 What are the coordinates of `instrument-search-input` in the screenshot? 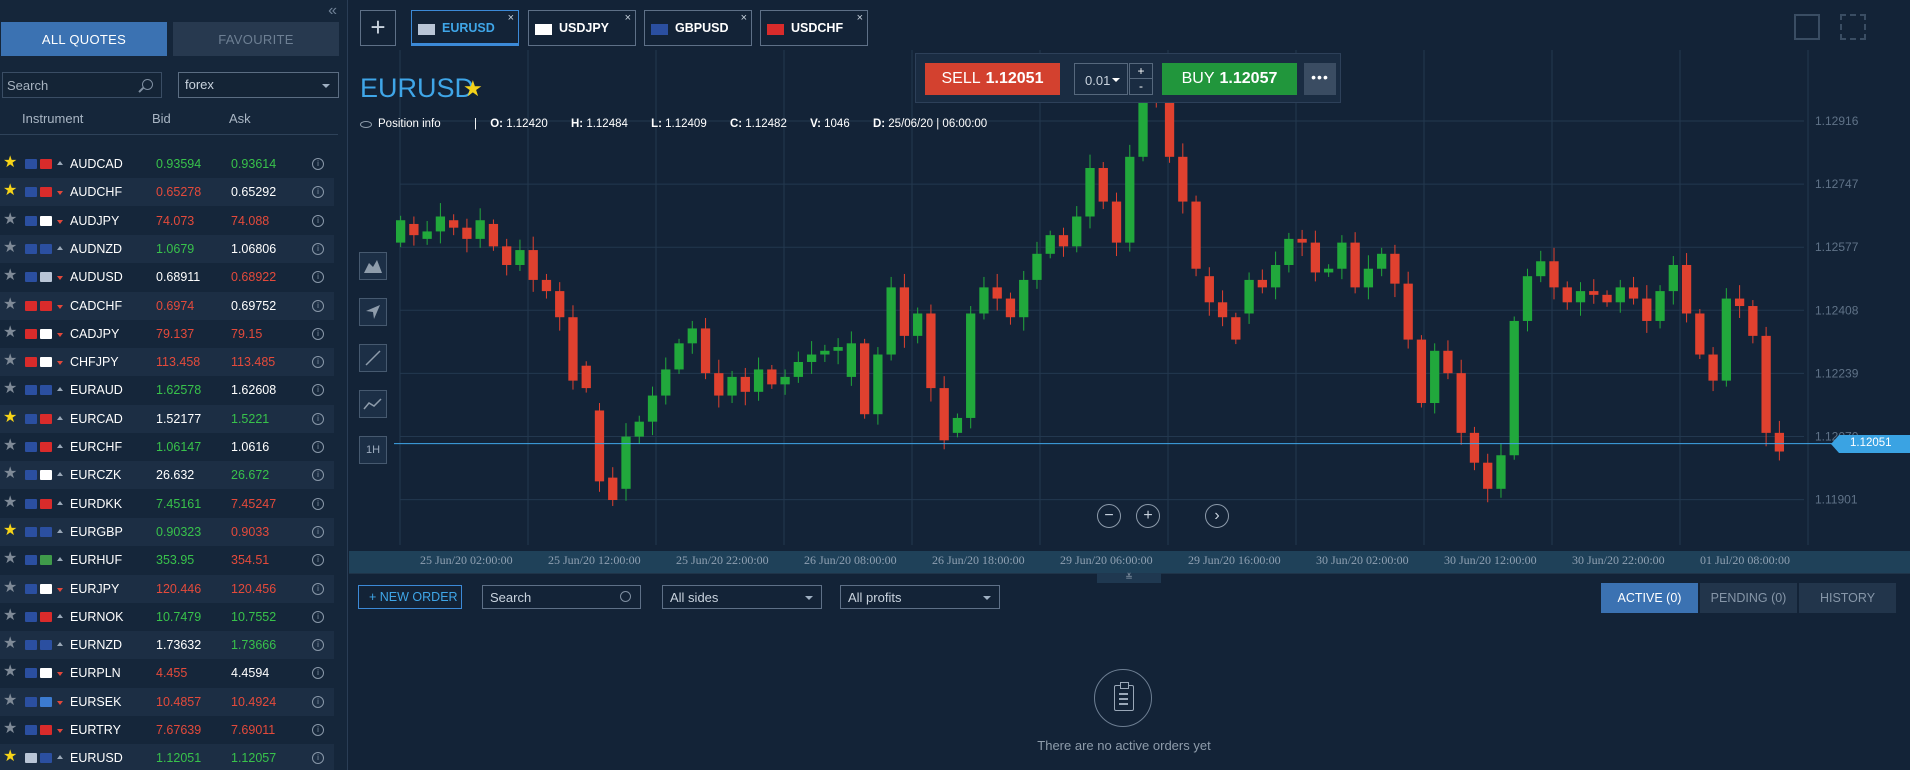 It's located at (68, 85).